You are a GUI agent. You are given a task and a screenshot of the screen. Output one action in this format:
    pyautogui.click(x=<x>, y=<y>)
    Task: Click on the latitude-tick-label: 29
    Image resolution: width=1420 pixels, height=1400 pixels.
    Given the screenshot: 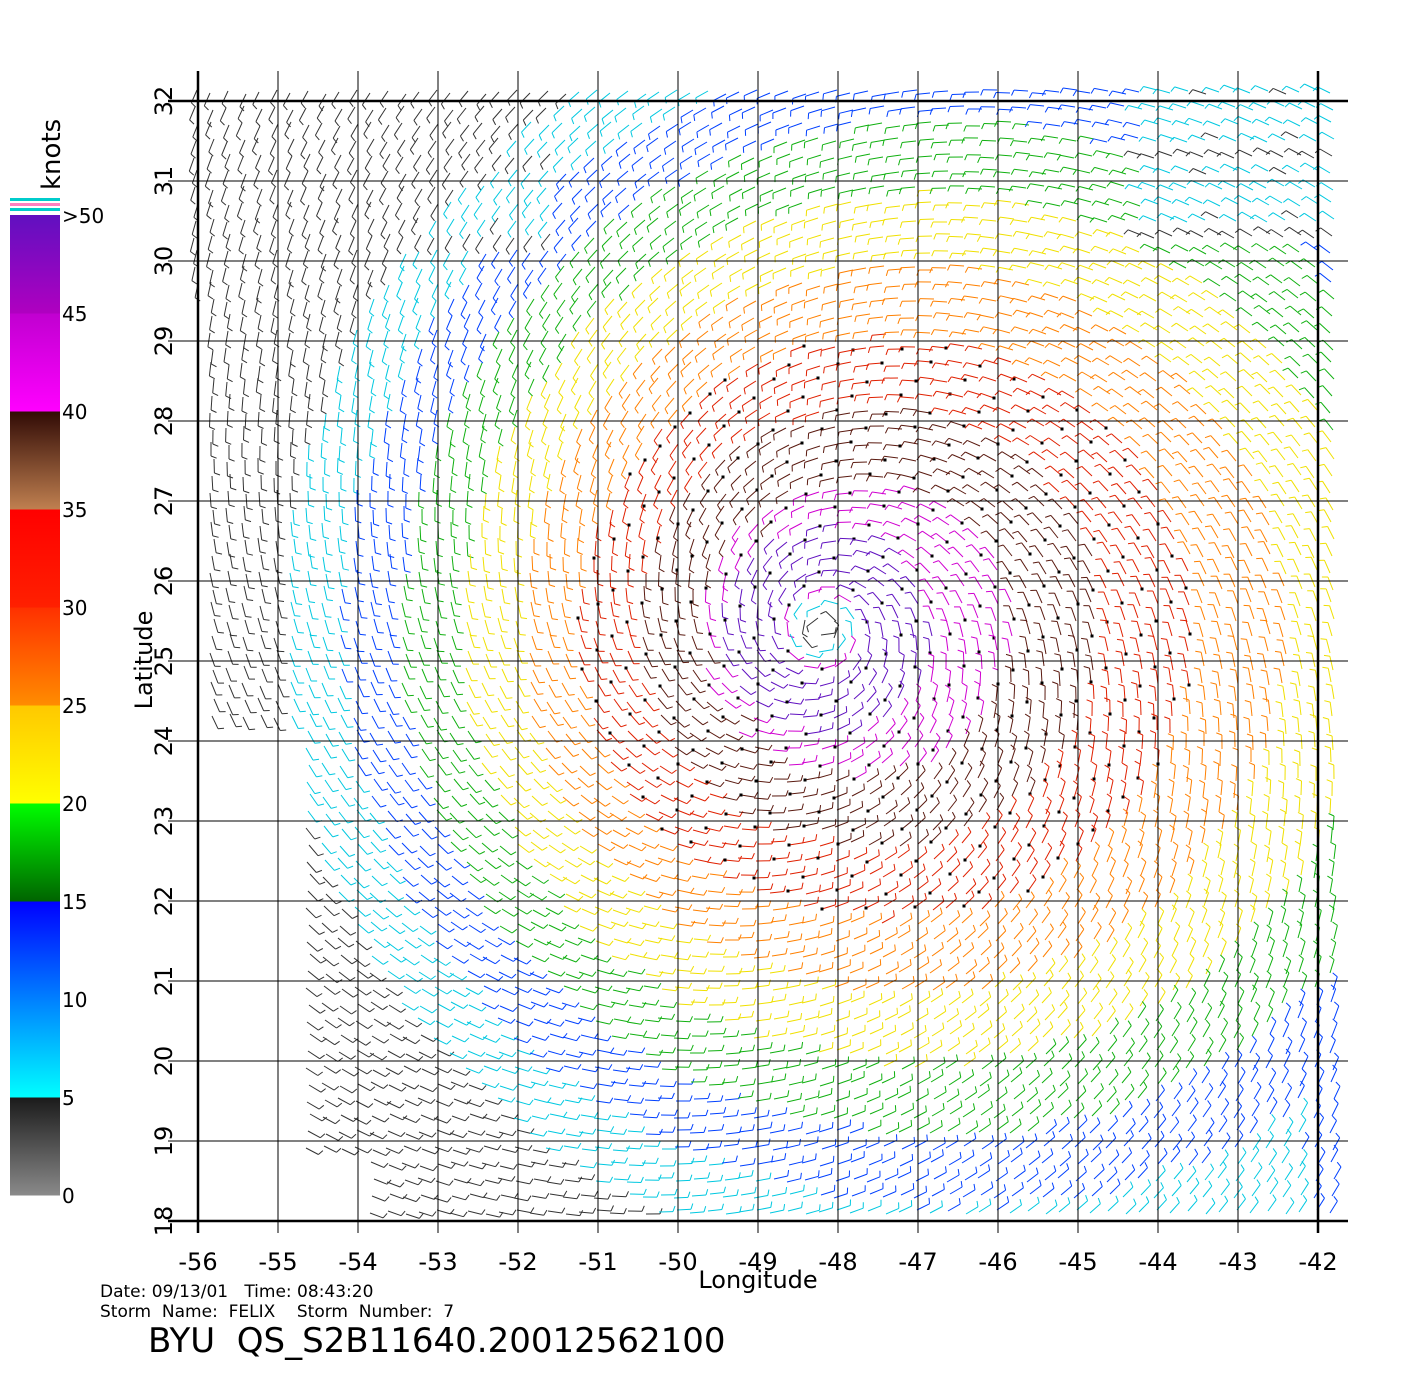 What is the action you would take?
    pyautogui.click(x=164, y=341)
    